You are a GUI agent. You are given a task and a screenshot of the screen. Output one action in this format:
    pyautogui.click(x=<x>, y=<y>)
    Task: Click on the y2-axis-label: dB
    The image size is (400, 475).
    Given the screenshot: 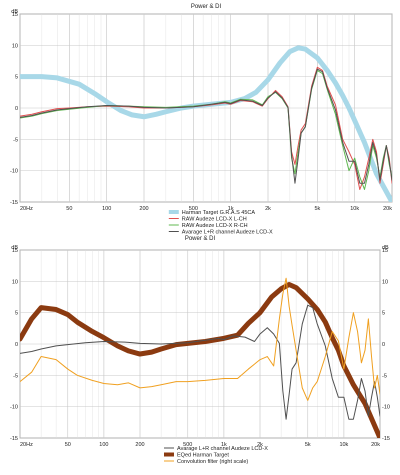 What is the action you would take?
    pyautogui.click(x=385, y=248)
    